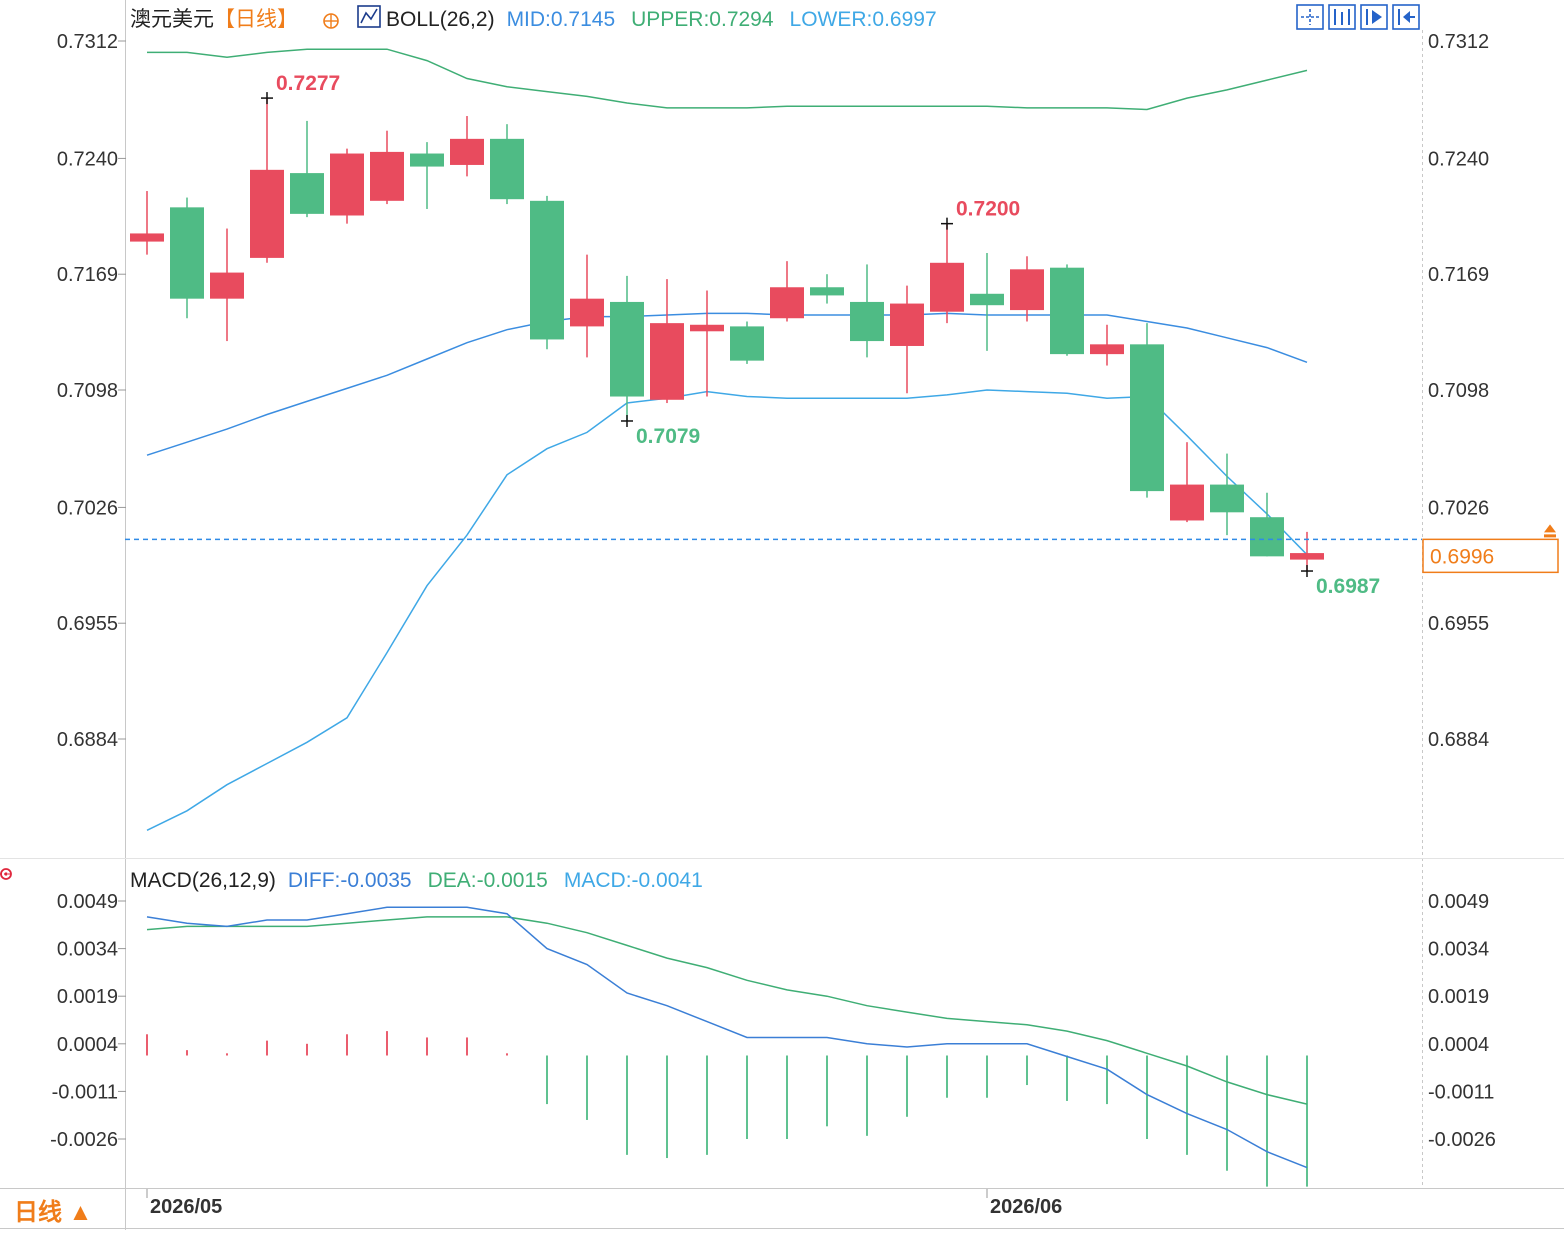 The height and width of the screenshot is (1235, 1564). What do you see at coordinates (1458, 508) in the screenshot?
I see `y-tick-label-right: 0.7026` at bounding box center [1458, 508].